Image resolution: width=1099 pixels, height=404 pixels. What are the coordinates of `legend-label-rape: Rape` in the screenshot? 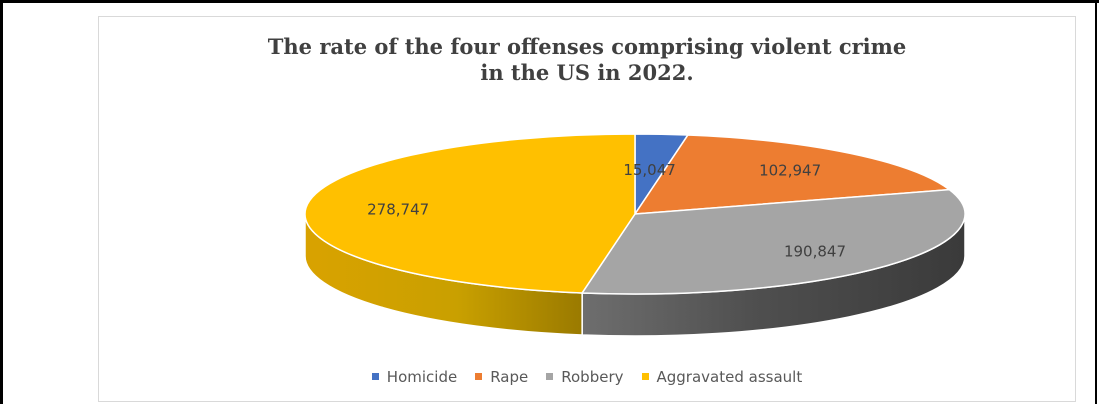 It's located at (509, 377).